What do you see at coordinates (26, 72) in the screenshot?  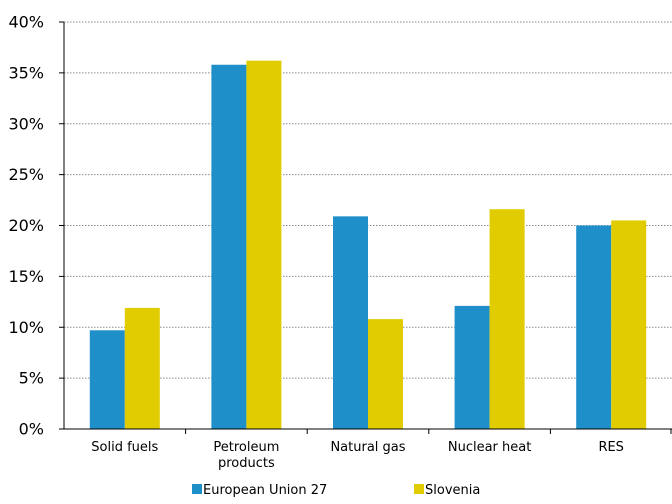 I see `y-tick-label: 35%` at bounding box center [26, 72].